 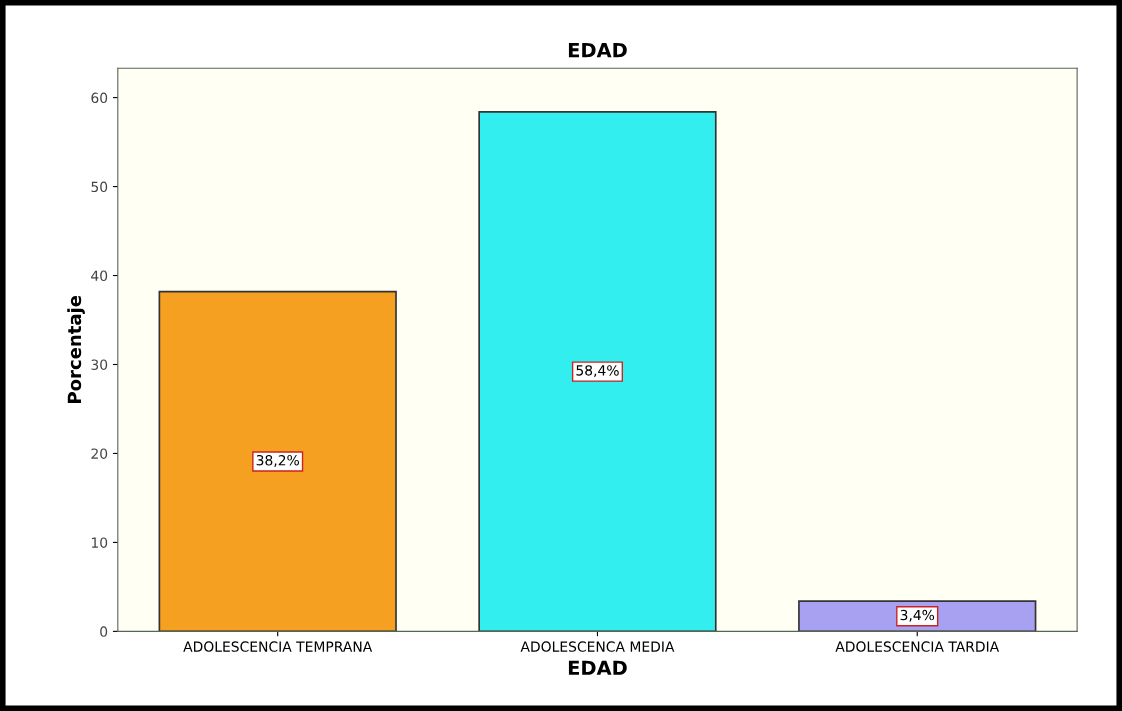 What do you see at coordinates (99, 98) in the screenshot?
I see `y-tick-label: 60` at bounding box center [99, 98].